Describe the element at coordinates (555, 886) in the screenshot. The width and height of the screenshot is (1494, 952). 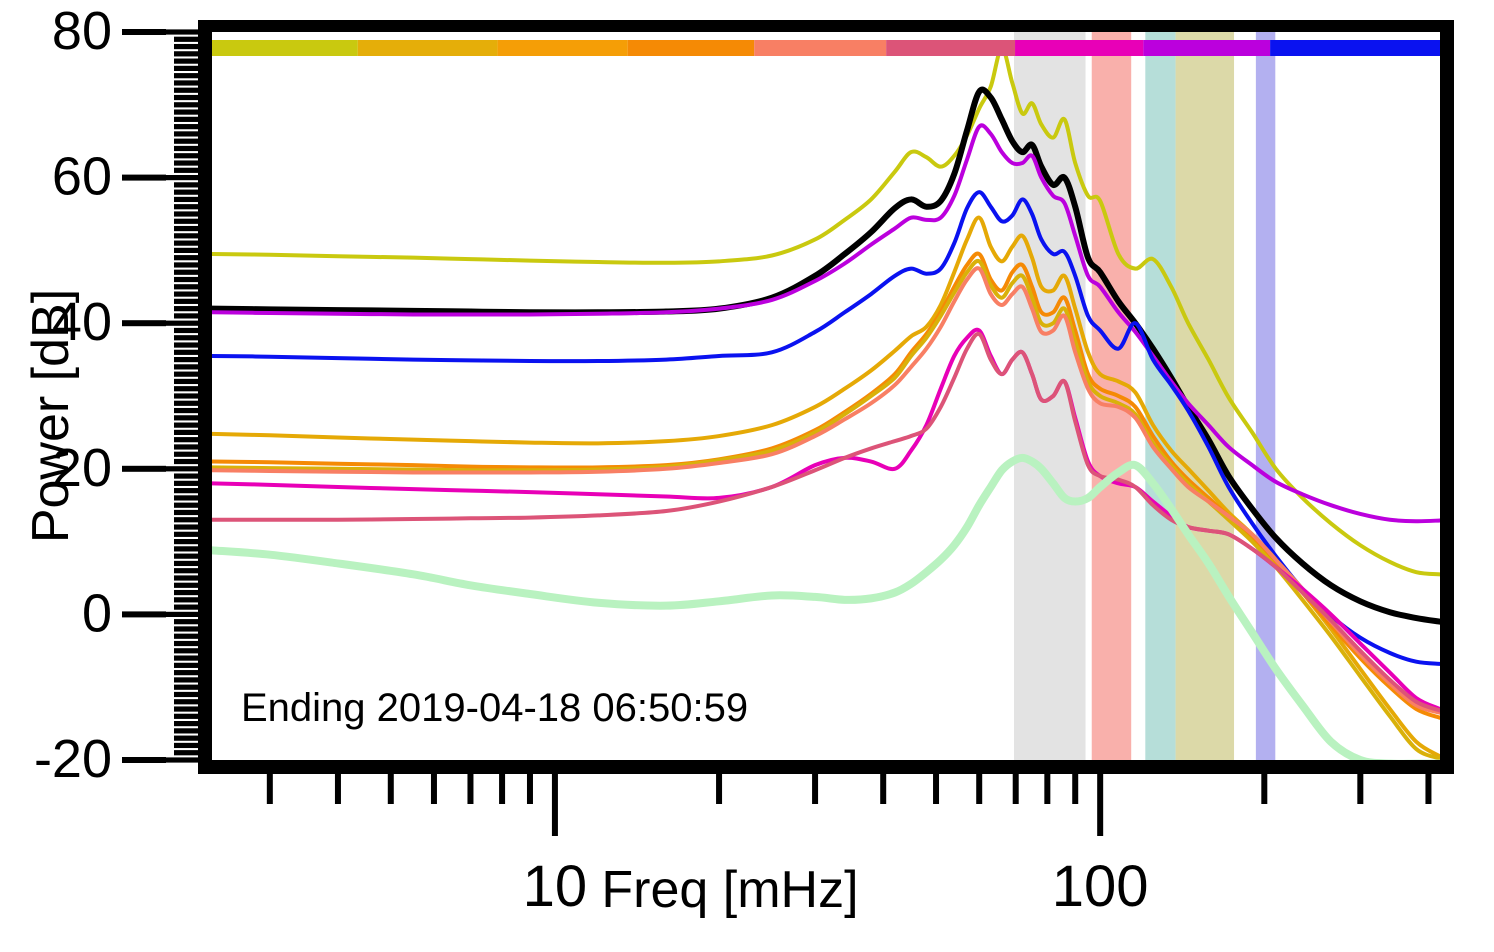
I see `x-tick-label: 10` at that location.